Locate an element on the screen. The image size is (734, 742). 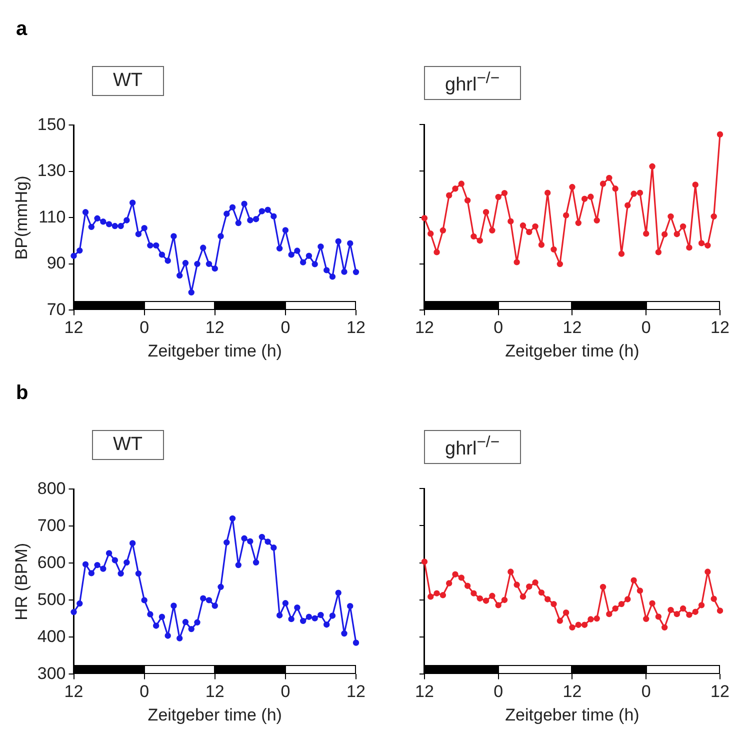
y-tick-label: 400 is located at coordinates (51, 636).